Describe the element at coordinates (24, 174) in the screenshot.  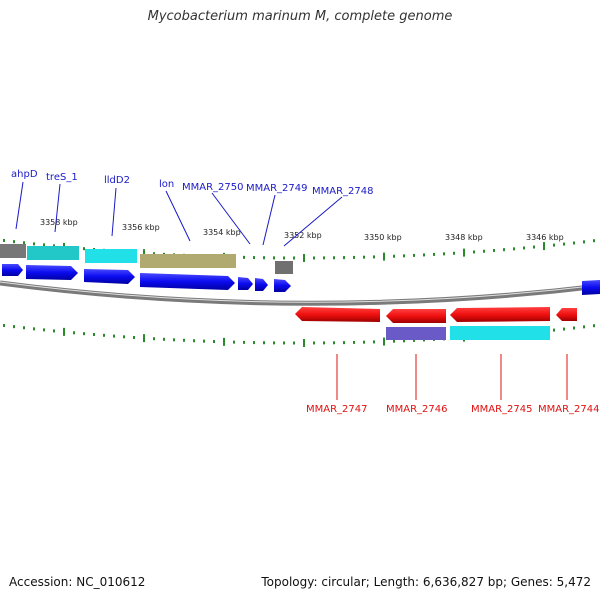
I see `gene-label: ahpD` at that location.